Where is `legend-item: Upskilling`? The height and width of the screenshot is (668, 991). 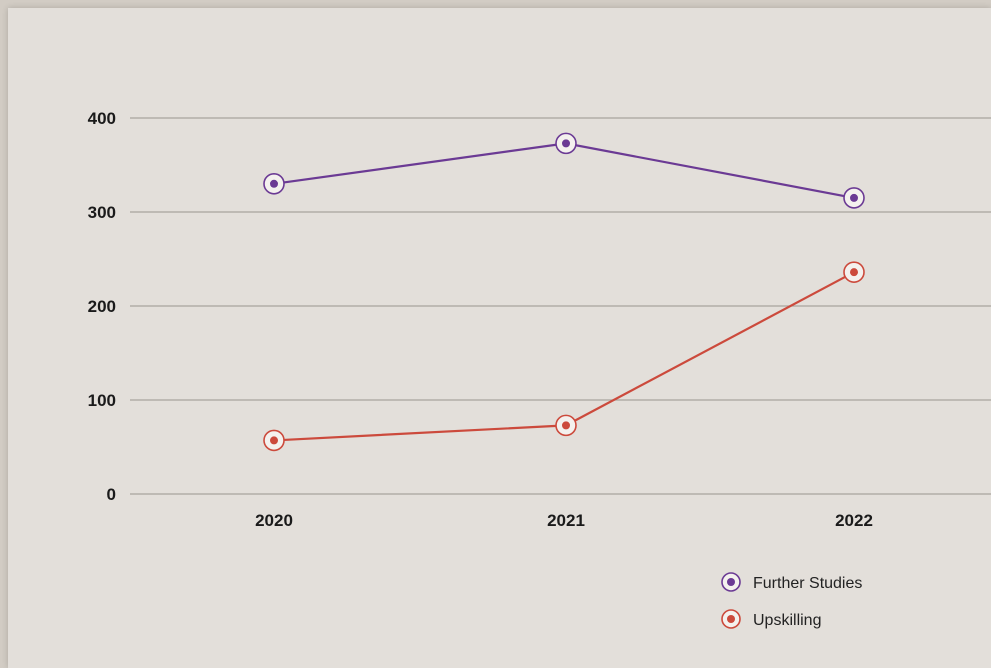 legend-item: Upskilling is located at coordinates (771, 619).